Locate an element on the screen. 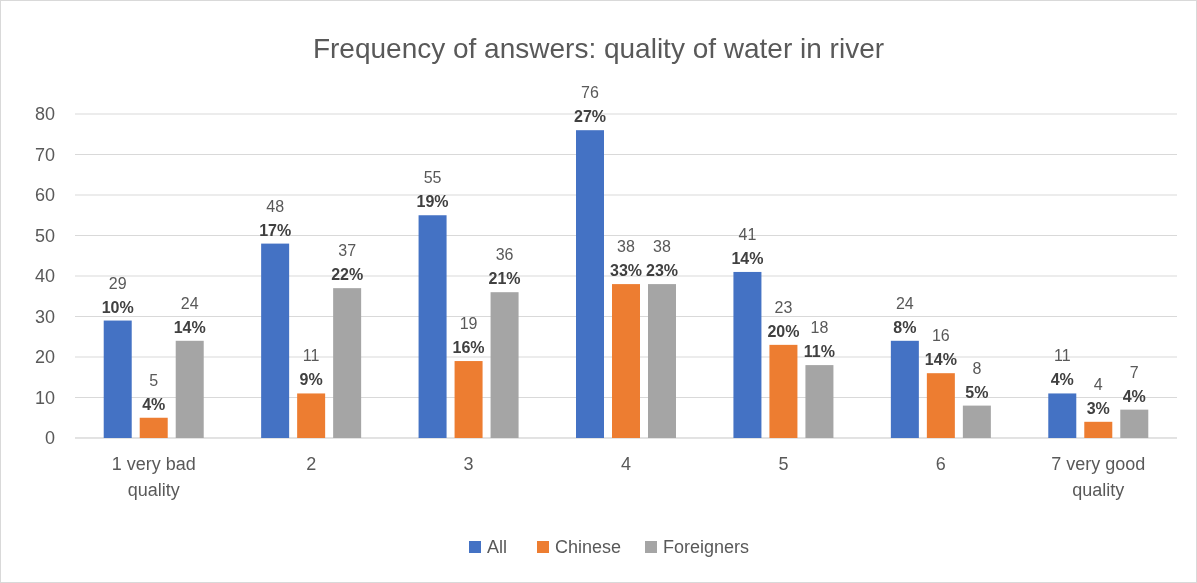  y-tick-label: 40 is located at coordinates (44, 276).